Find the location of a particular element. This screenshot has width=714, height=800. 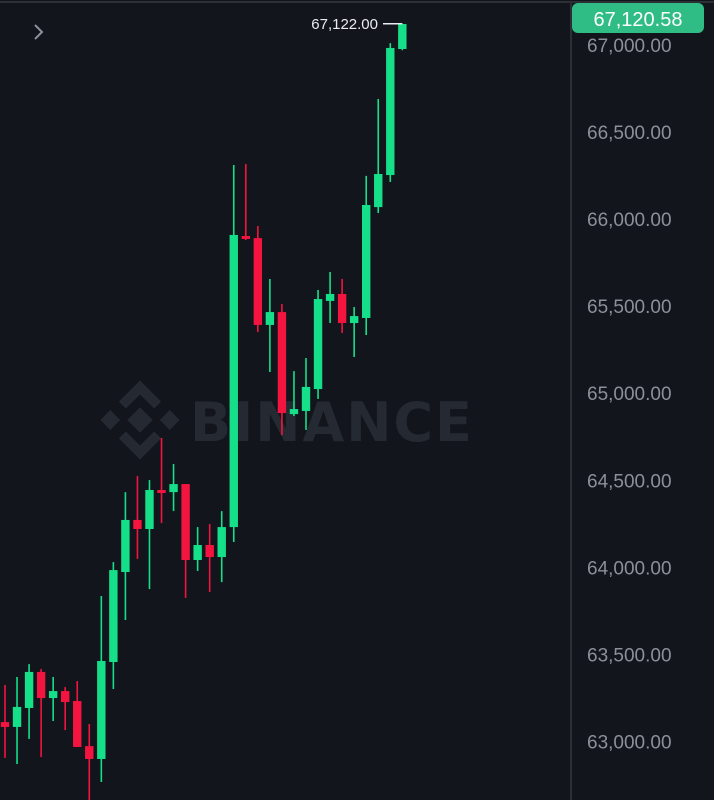

y-tick-label: 66,000.00 is located at coordinates (629, 220).